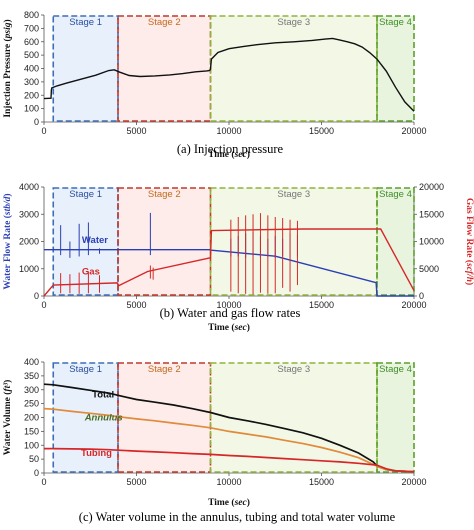 The width and height of the screenshot is (474, 530). Describe the element at coordinates (469, 283) in the screenshot. I see `y2-axis-label-end: )` at that location.